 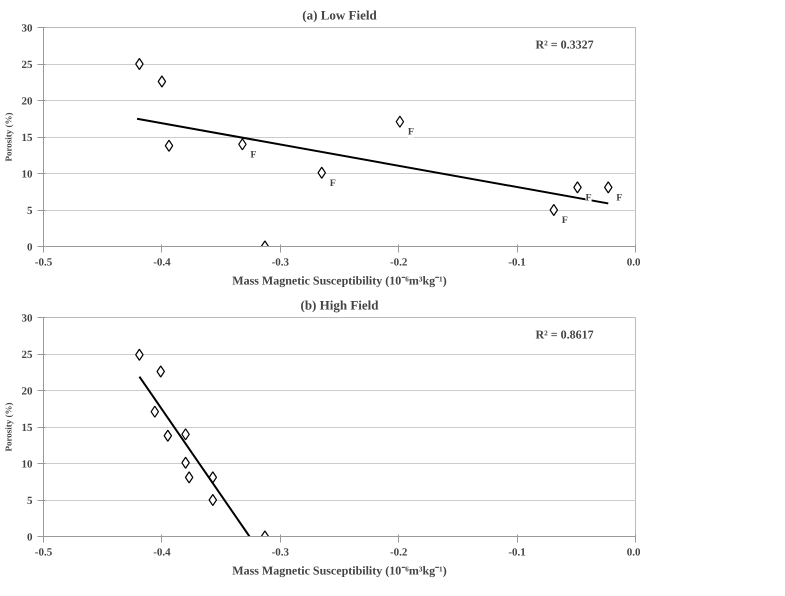 I want to click on chart-title: (b) High Field, so click(x=340, y=305).